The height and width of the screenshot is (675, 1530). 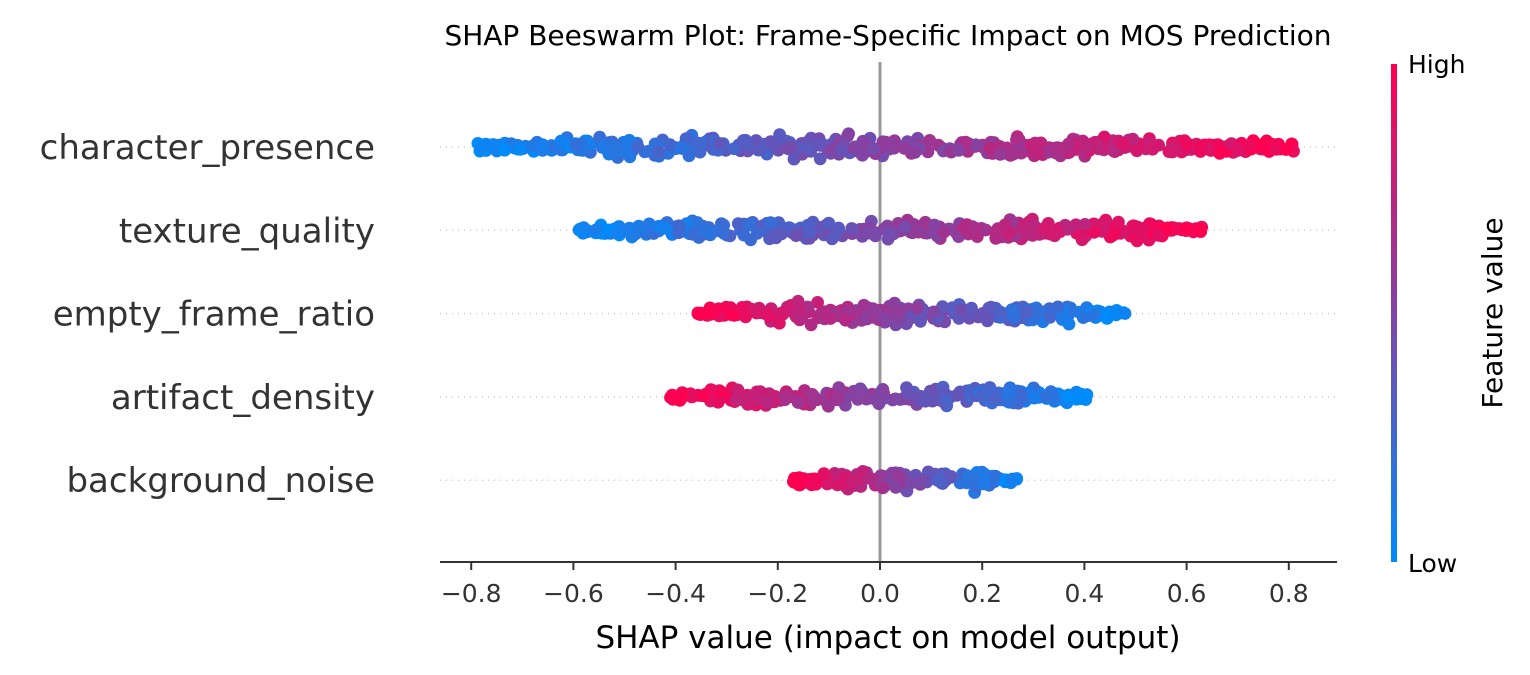 I want to click on feature-dots-background_noise, so click(x=905, y=482).